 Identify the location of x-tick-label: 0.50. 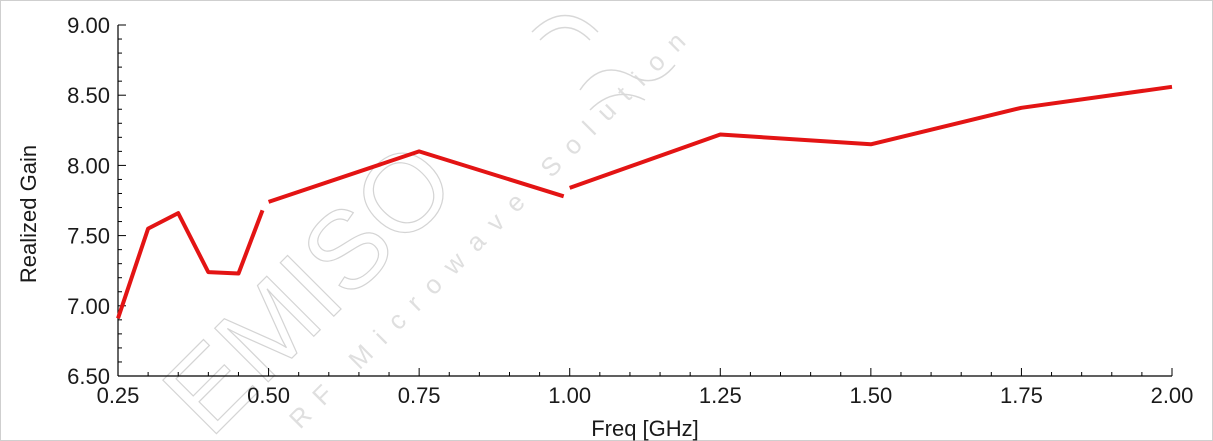
(268, 395).